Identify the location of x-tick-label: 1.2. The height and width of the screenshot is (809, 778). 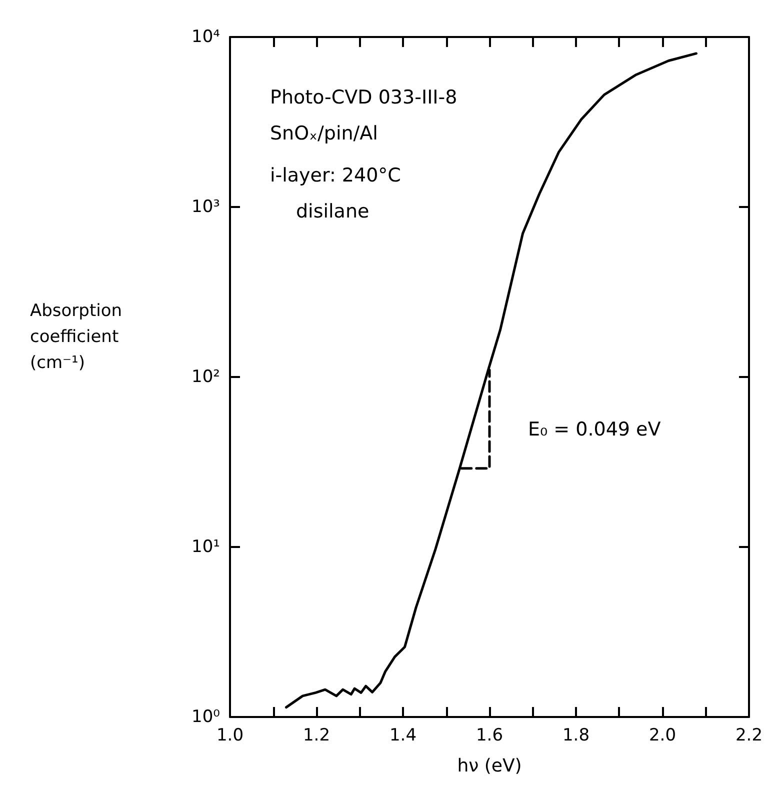
(316, 736).